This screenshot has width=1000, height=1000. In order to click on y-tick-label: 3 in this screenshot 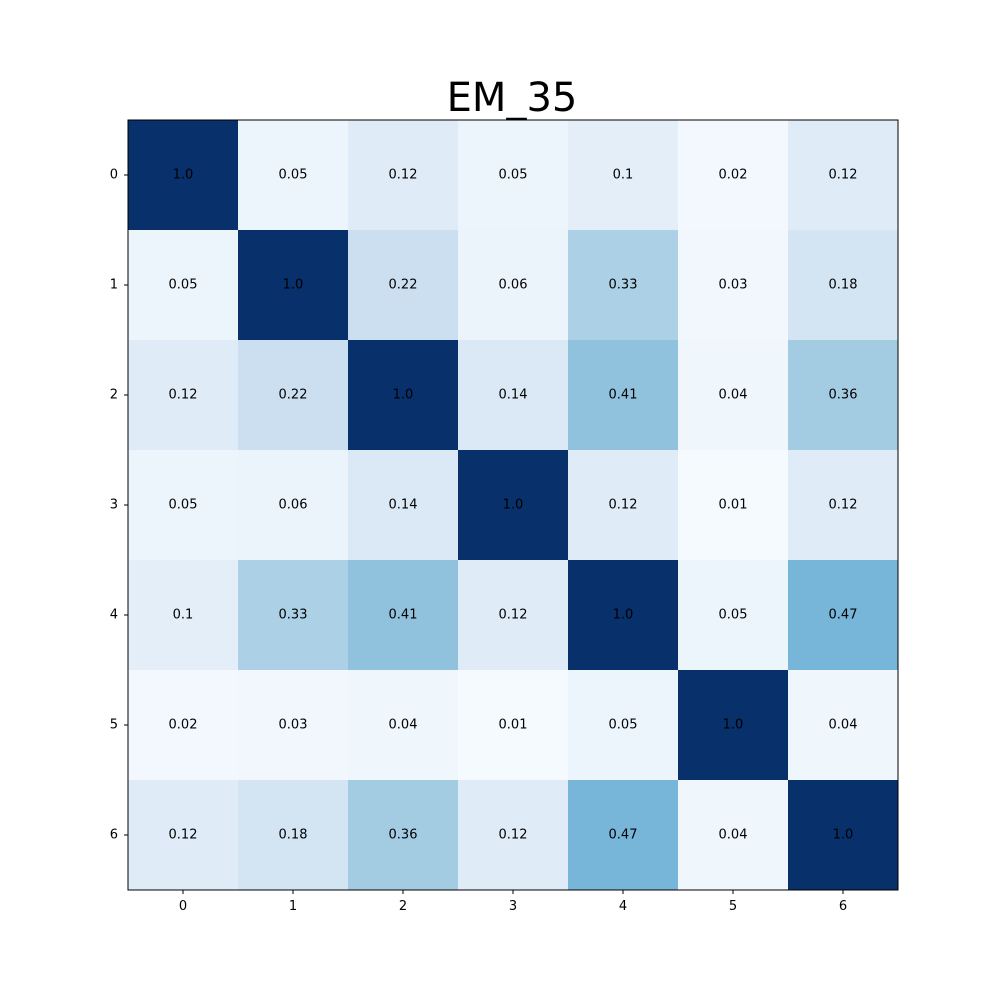, I will do `click(114, 505)`.